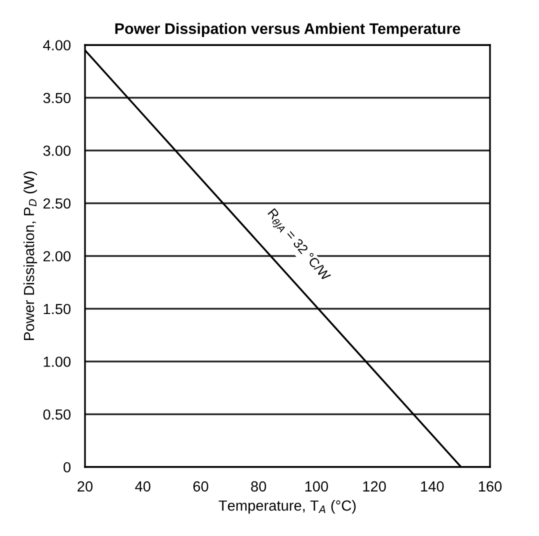 Image resolution: width=539 pixels, height=536 pixels. What do you see at coordinates (287, 30) in the screenshot?
I see `chart-title: Power Dissipation versus Ambient Temperature` at bounding box center [287, 30].